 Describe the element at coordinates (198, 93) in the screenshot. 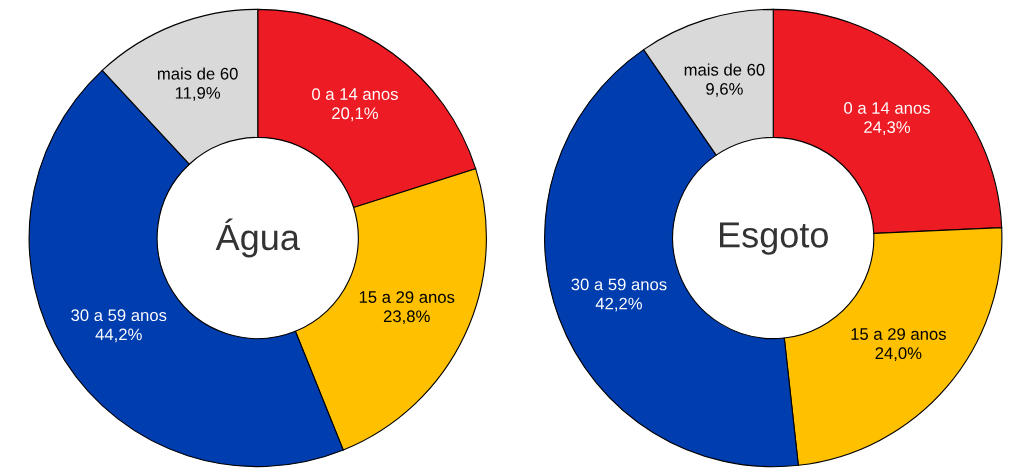

I see `data-label: 11,9%` at that location.